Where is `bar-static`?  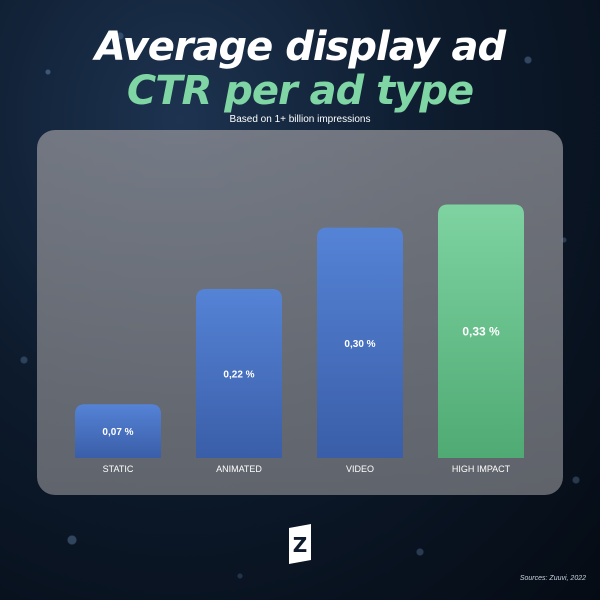 bar-static is located at coordinates (118, 431).